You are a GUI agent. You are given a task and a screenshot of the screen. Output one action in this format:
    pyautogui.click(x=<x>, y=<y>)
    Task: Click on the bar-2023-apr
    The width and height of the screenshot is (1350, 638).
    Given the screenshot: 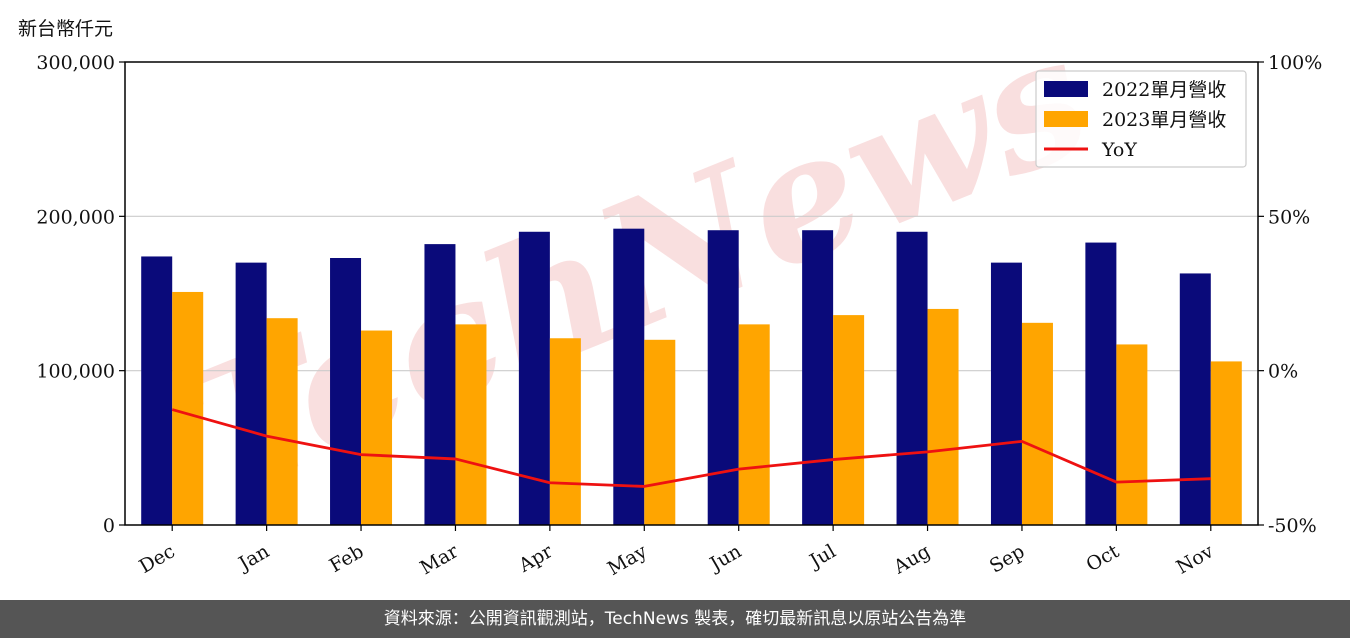 What is the action you would take?
    pyautogui.click(x=565, y=431)
    